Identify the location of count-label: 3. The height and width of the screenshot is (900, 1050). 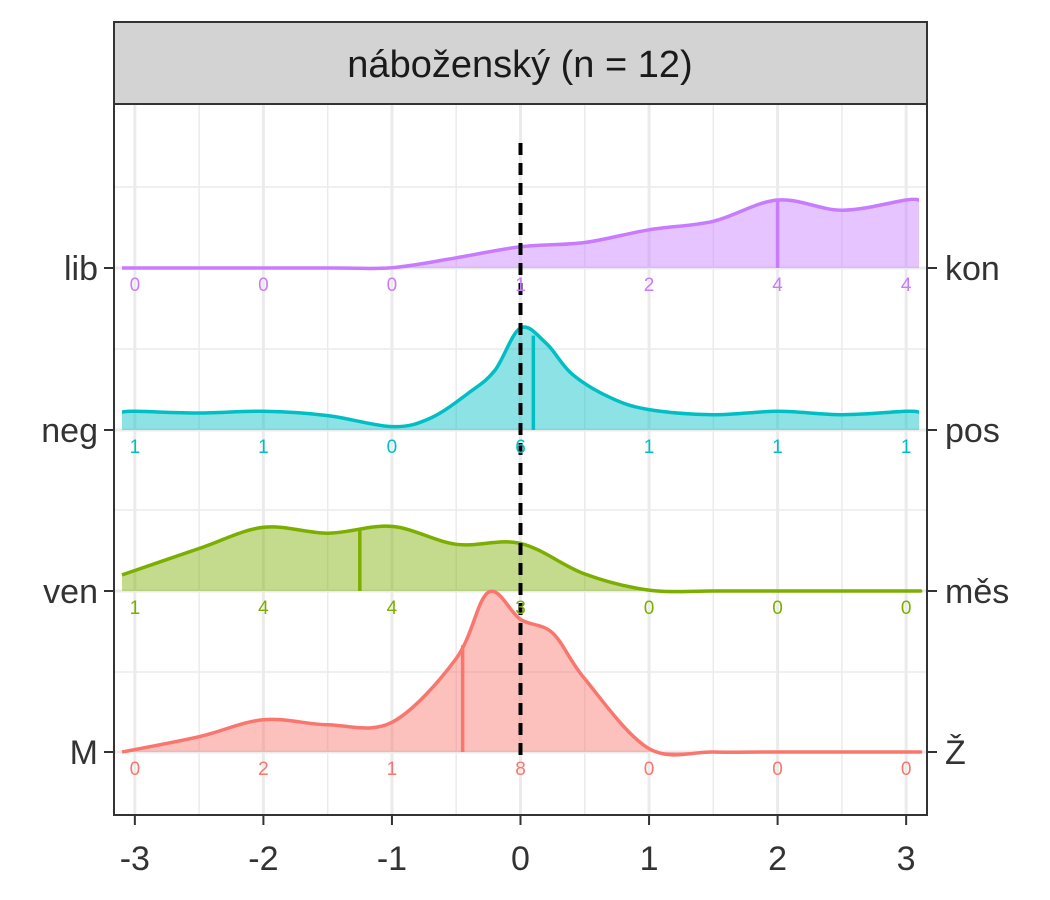
(520, 608).